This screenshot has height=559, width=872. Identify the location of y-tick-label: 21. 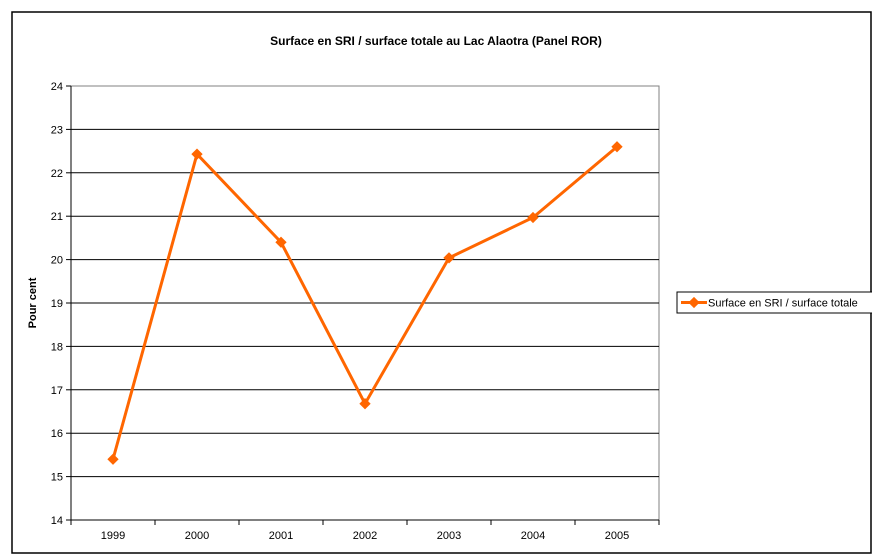
(57, 217).